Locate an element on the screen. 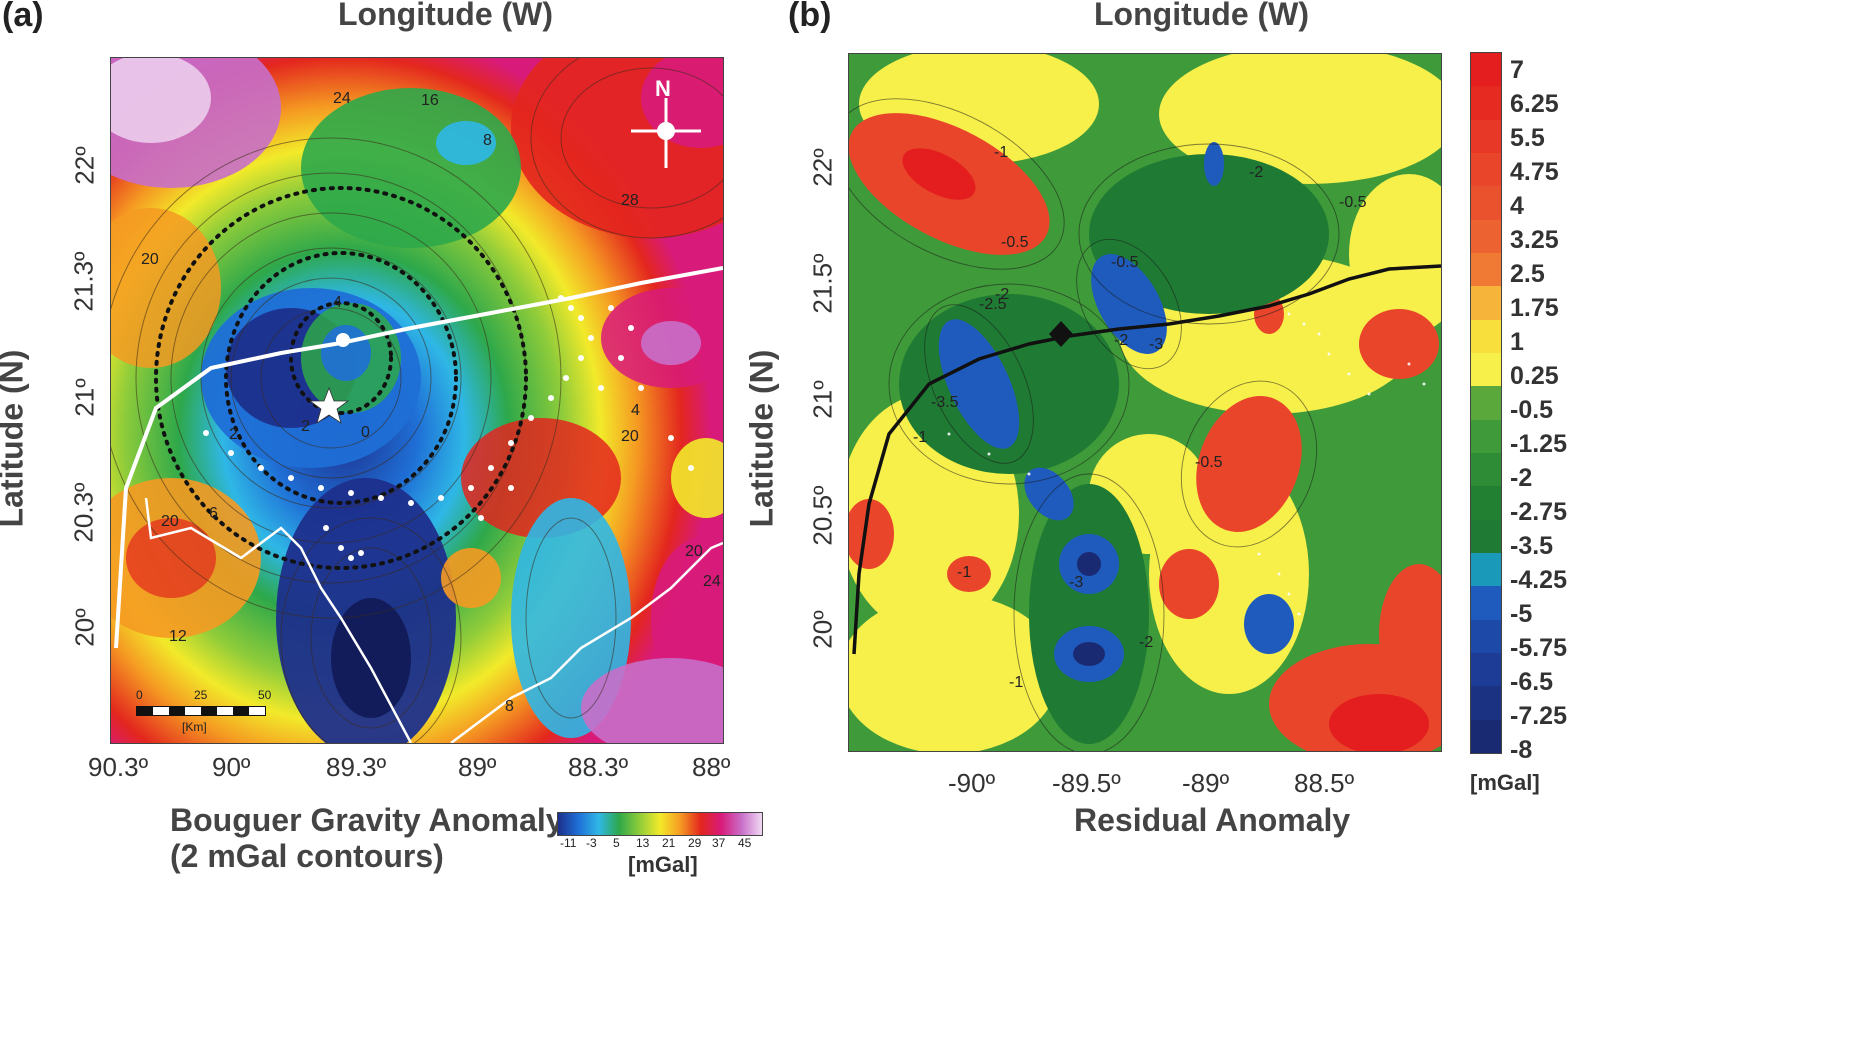 This screenshot has width=1864, height=1048. colorbar-tick: 13 is located at coordinates (643, 843).